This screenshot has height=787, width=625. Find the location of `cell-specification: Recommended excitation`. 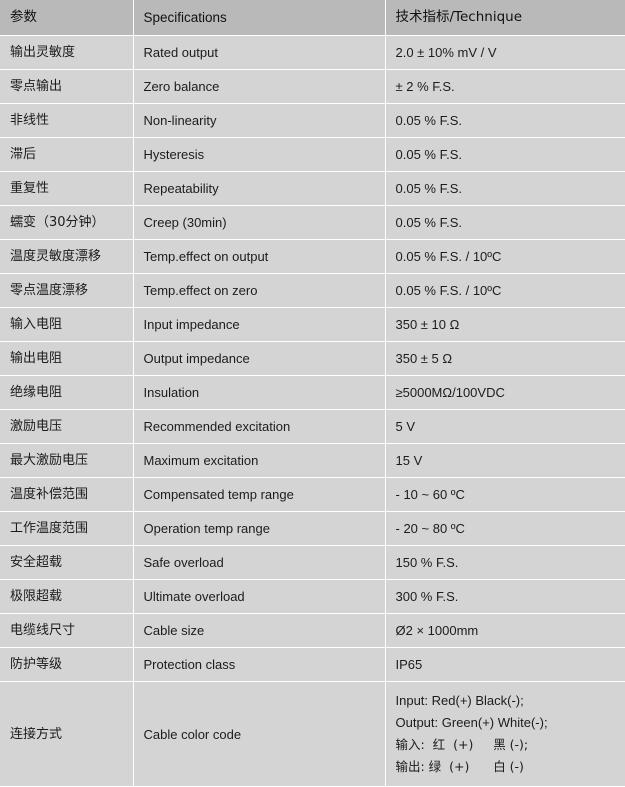

cell-specification: Recommended excitation is located at coordinates (259, 426).